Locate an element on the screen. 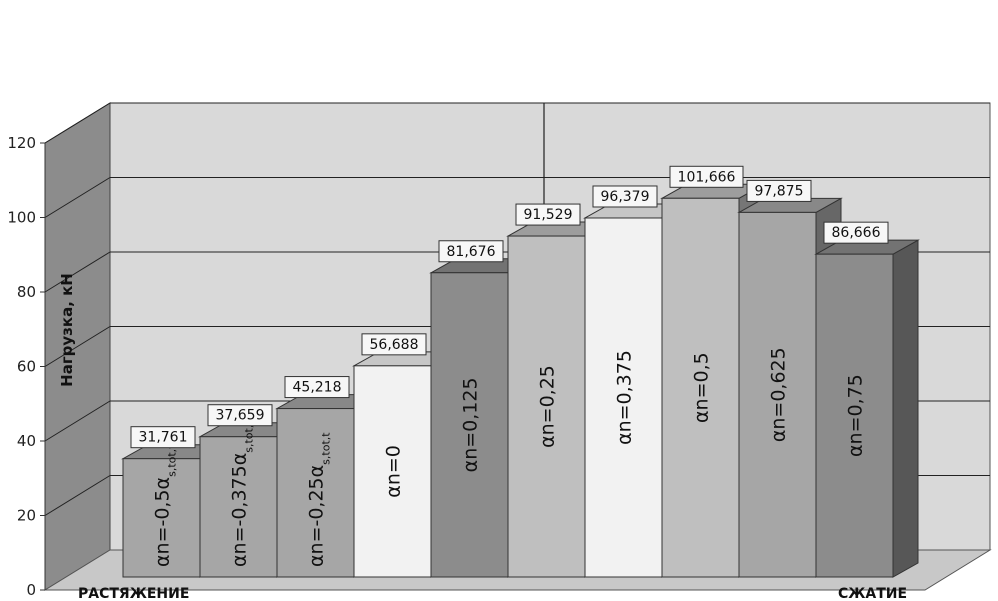 The image size is (998, 601). bar-category-label: αn=0,125 is located at coordinates (471, 424).